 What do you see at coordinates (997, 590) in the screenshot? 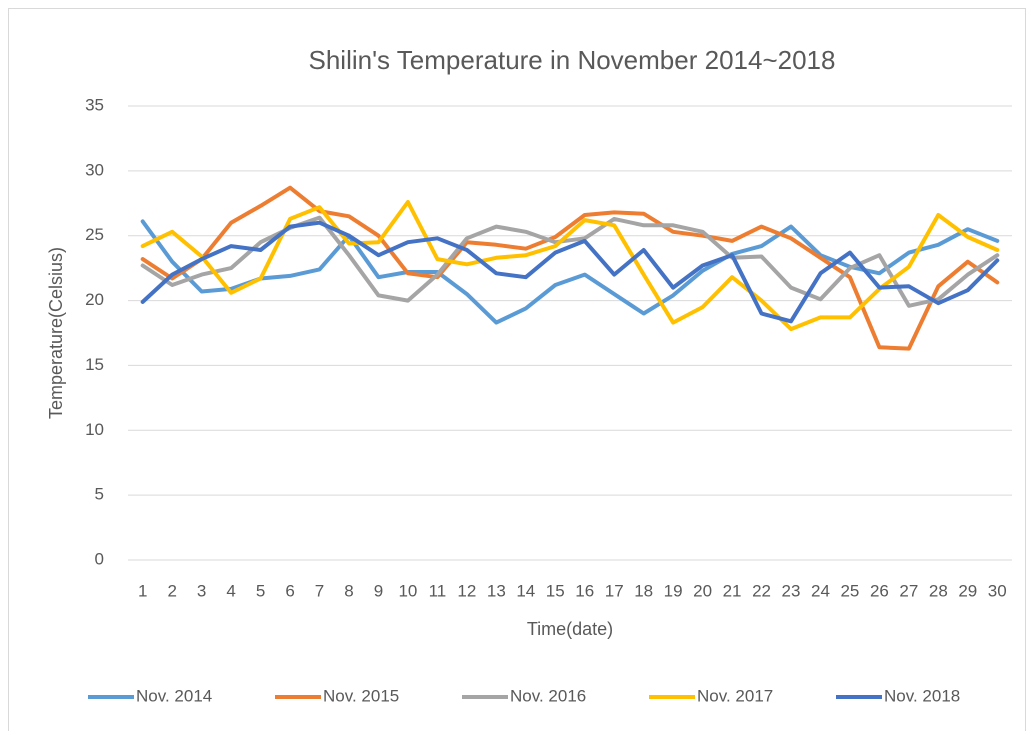
I see `x-tick-label: 30` at bounding box center [997, 590].